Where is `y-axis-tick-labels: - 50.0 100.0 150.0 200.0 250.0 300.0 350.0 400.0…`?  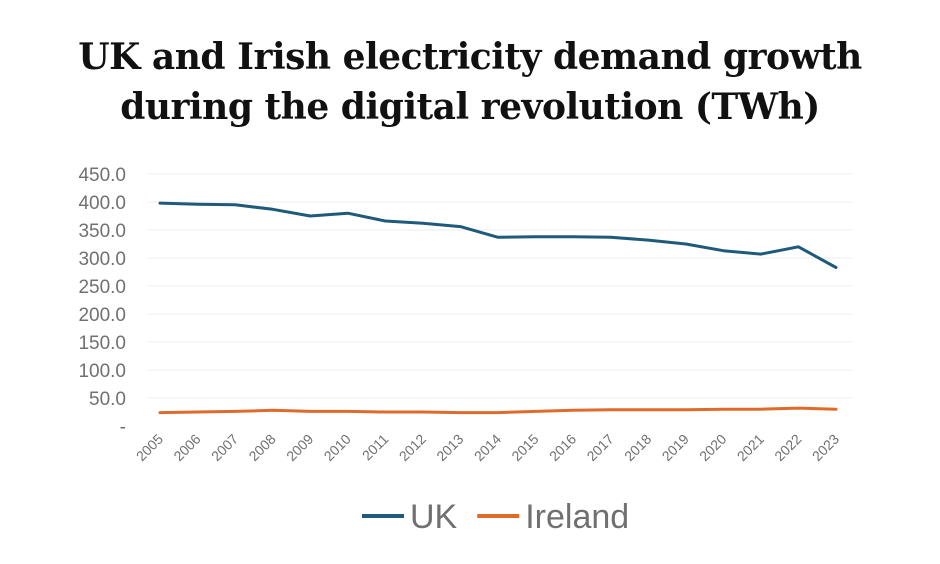
y-axis-tick-labels: - 50.0 100.0 150.0 200.0 250.0 300.0 350.0 400.0… is located at coordinates (102, 301).